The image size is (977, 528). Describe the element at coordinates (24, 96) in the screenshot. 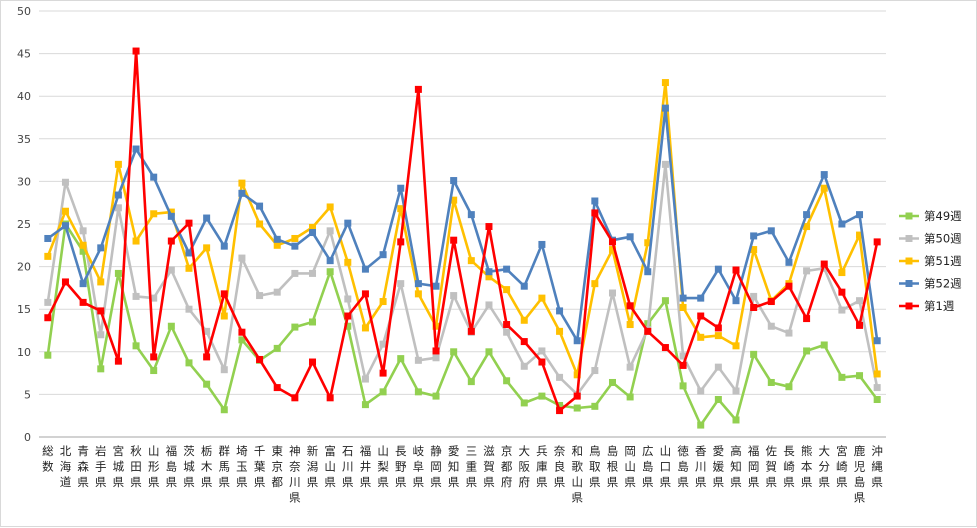

I see `y-tick-label: 40` at that location.